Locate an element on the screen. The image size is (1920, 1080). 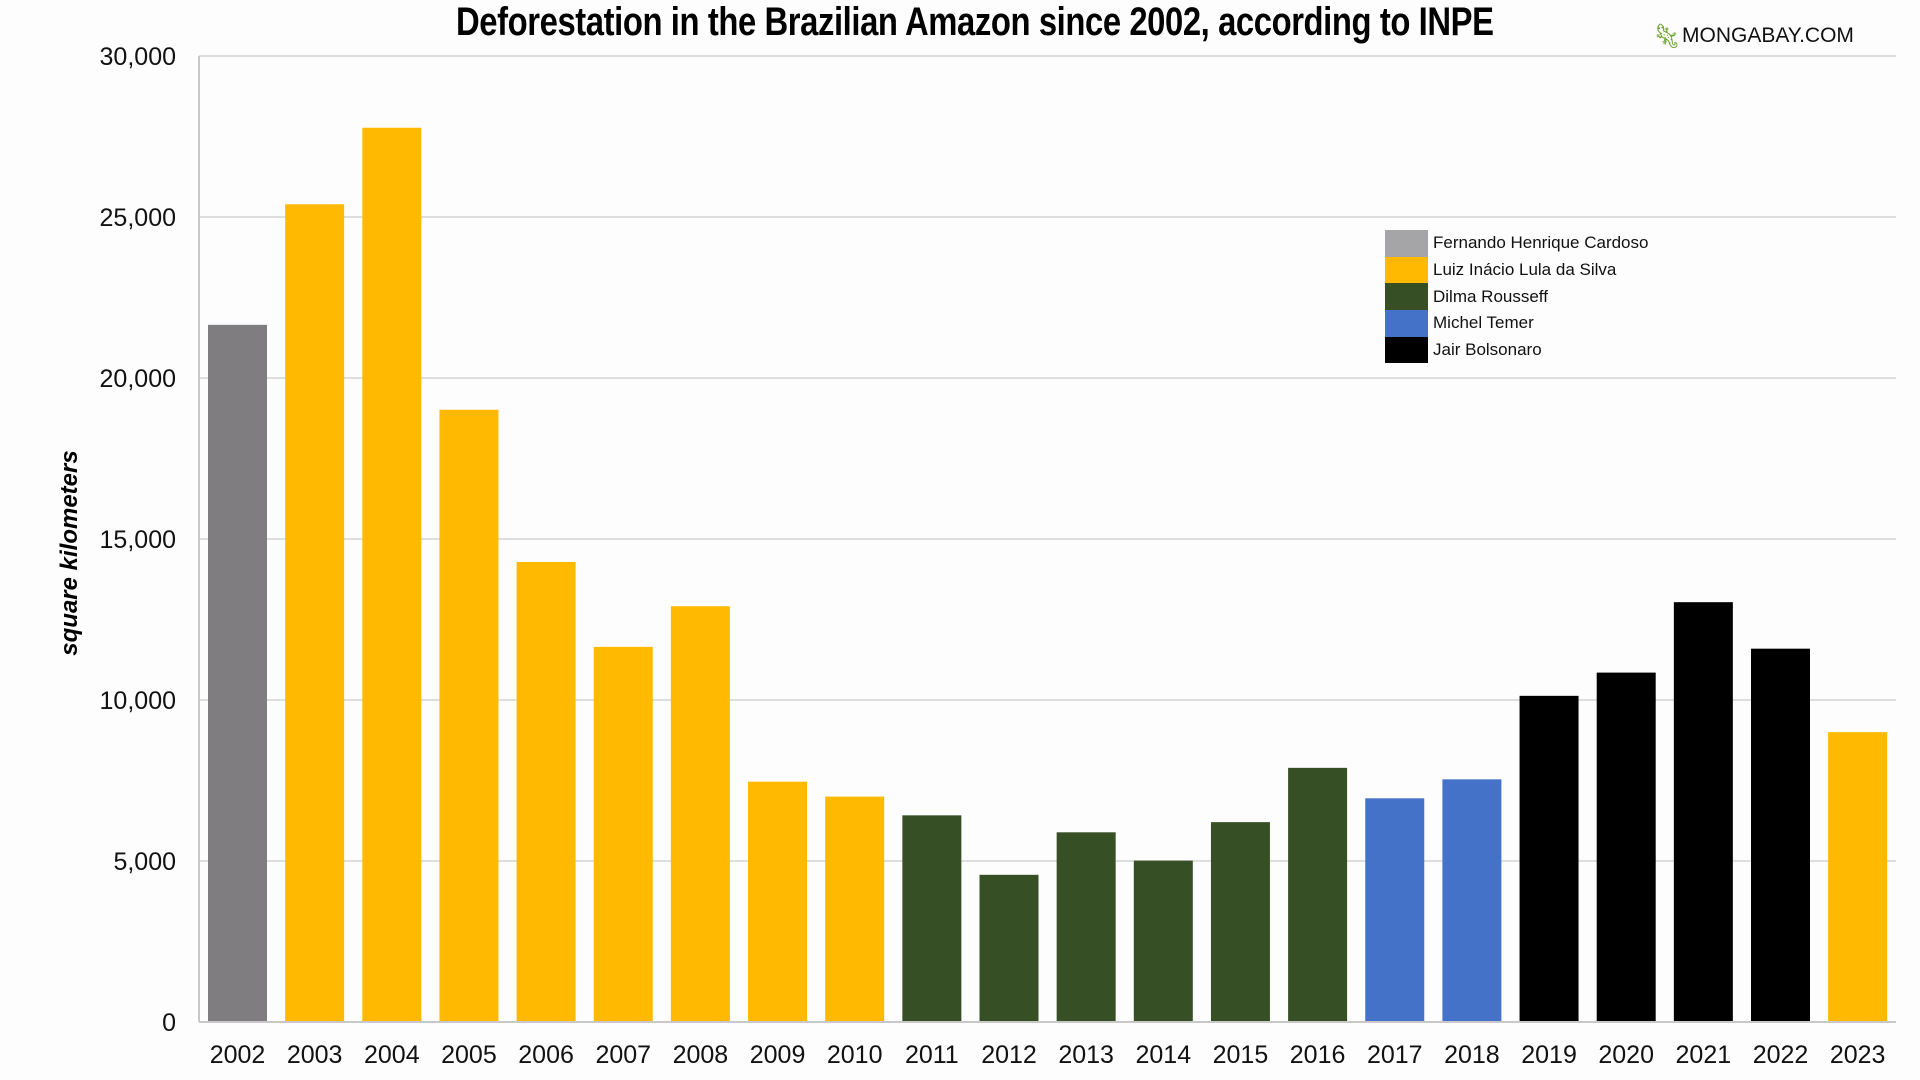
x-tick-label: 2015 is located at coordinates (1241, 1055).